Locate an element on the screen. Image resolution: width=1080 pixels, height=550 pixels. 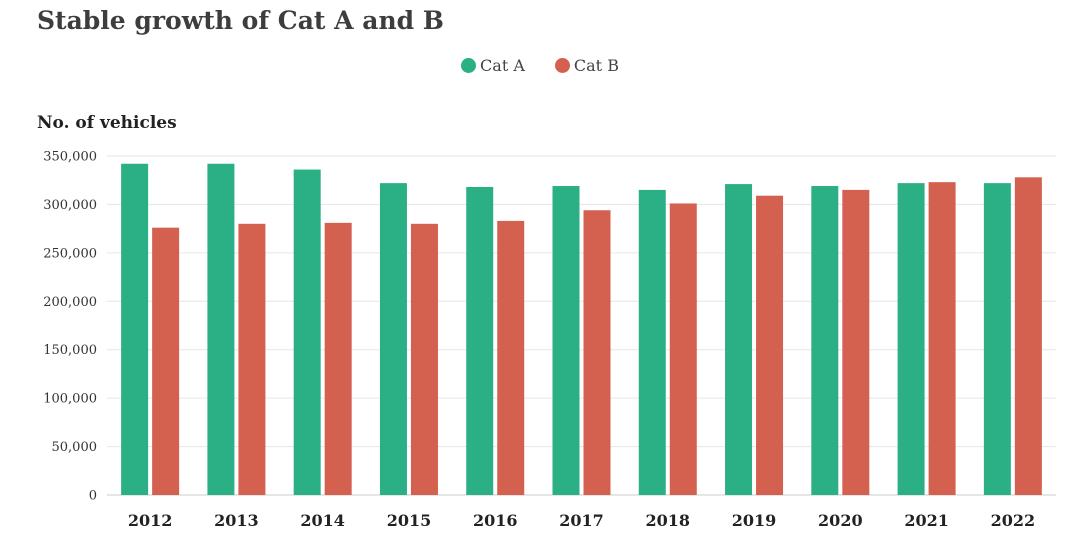
y-axis-label: No. of vehicles is located at coordinates (107, 123).